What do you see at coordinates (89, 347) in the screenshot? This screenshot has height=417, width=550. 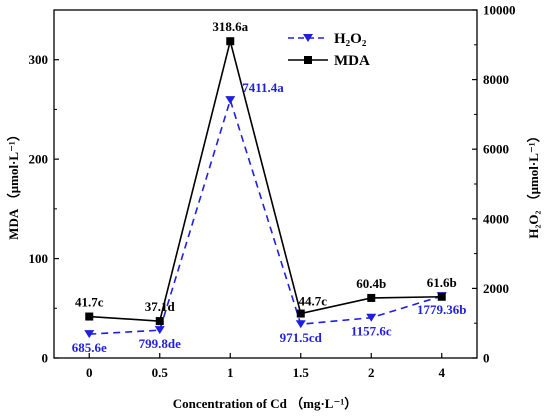 I see `h2o2-data-label: 685.6e` at bounding box center [89, 347].